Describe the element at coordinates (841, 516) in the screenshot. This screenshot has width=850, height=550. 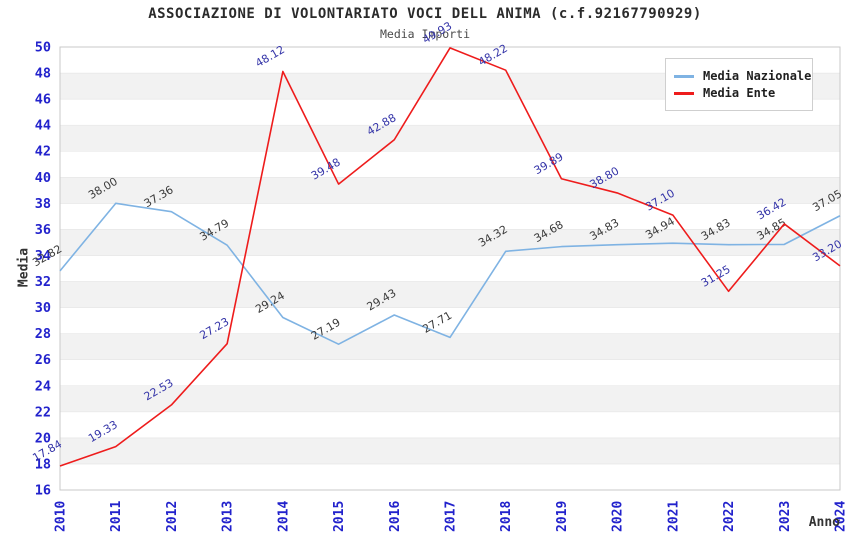
I see `x-tick-label: 2024` at that location.